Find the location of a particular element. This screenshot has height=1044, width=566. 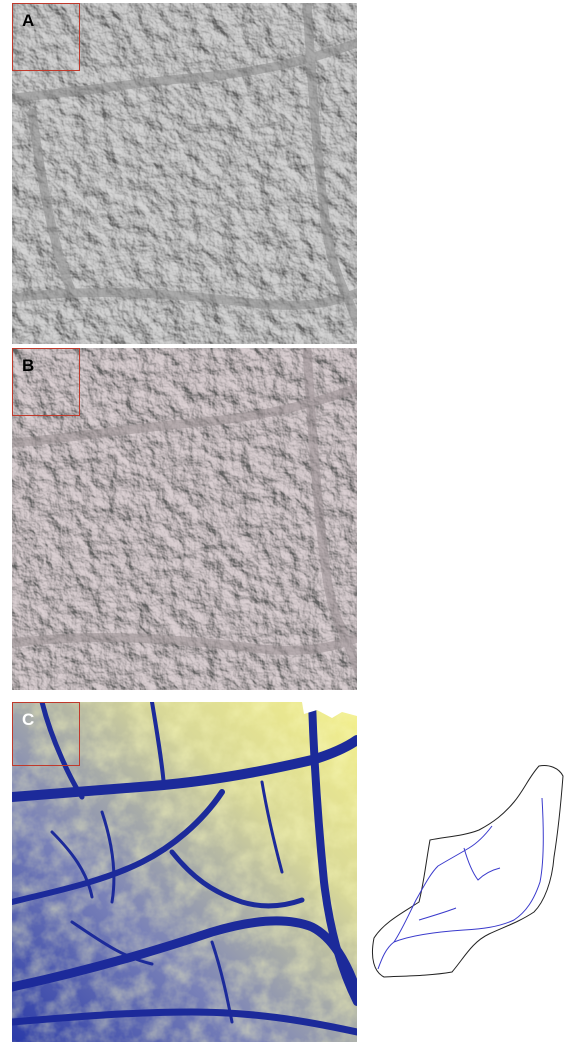

inset-box-b is located at coordinates (46, 382).